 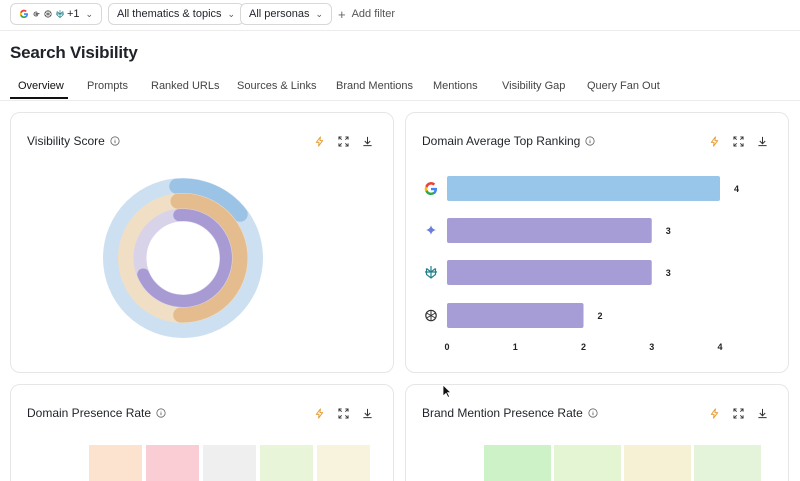 What do you see at coordinates (375, 86) in the screenshot?
I see `tab-brand-mentions: Brand Mentions` at bounding box center [375, 86].